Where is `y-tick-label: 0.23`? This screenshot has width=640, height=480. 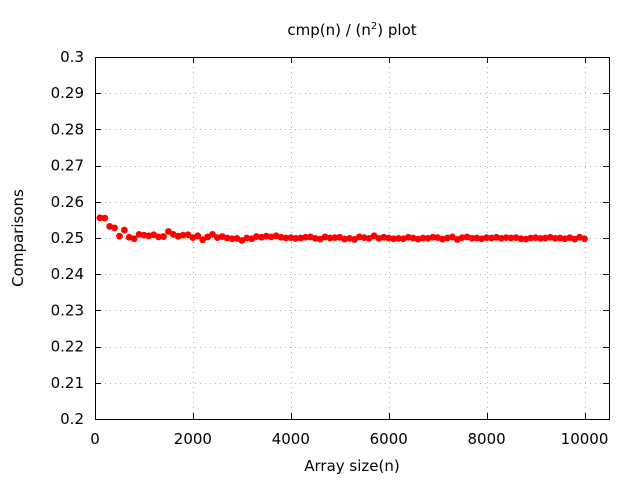 y-tick-label: 0.23 is located at coordinates (67, 310).